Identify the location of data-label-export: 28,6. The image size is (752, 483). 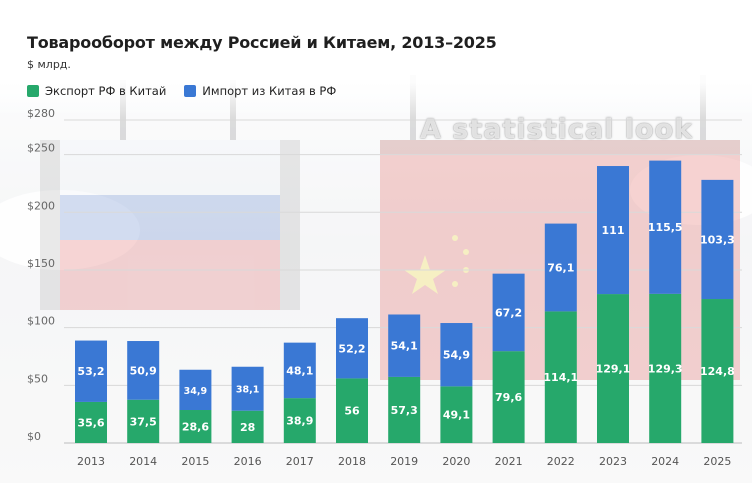
(195, 427).